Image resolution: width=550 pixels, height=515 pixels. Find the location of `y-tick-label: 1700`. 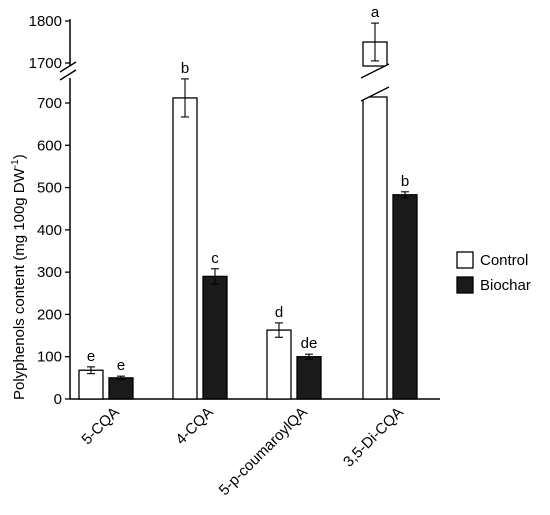

y-tick-label: 1700 is located at coordinates (45, 63).